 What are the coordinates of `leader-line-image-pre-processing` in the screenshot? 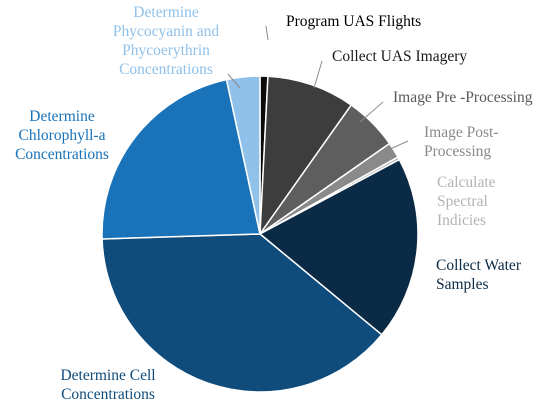 It's located at (371, 112).